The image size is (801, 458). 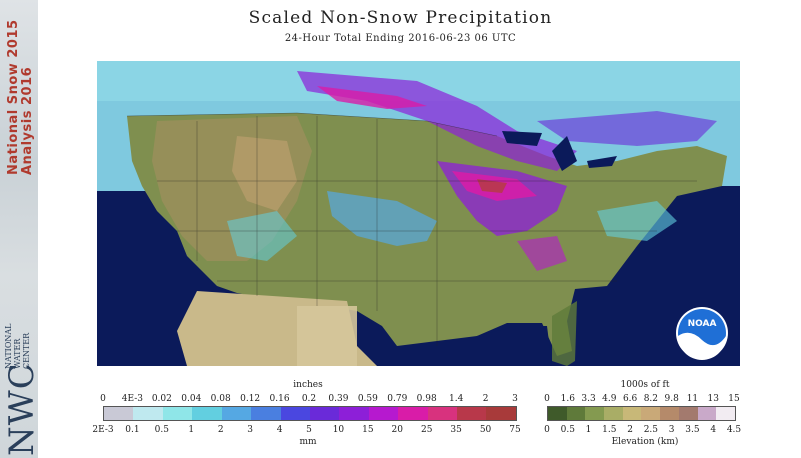 I want to click on precip-tick-label: 0.2, so click(x=309, y=399).